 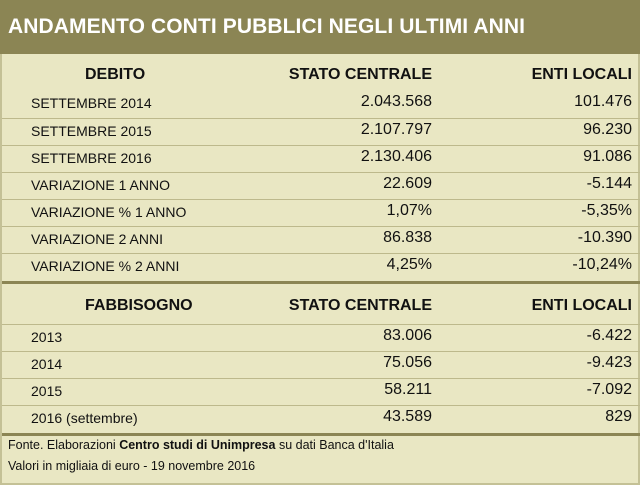 What do you see at coordinates (604, 237) in the screenshot?
I see `row-enti: -10.390` at bounding box center [604, 237].